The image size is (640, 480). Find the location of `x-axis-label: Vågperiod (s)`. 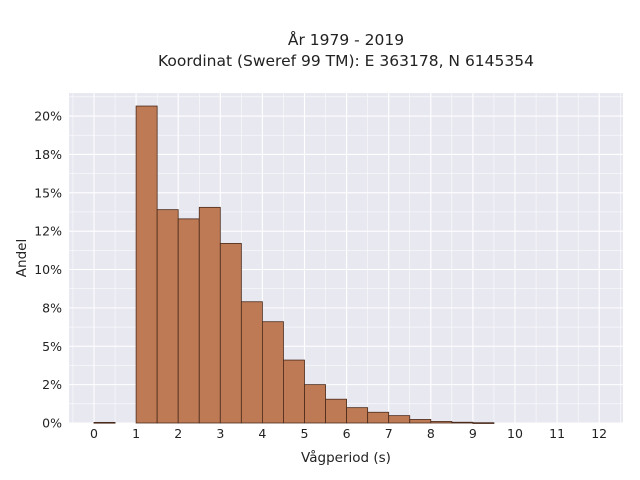

x-axis-label: Vågperiod (s) is located at coordinates (346, 457).